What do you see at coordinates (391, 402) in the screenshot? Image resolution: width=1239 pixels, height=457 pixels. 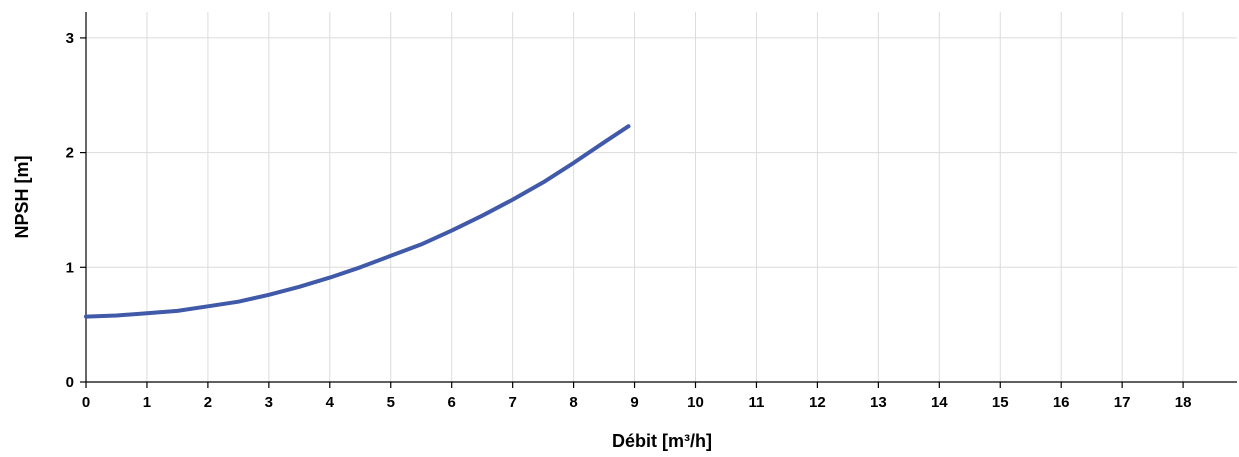 I see `x-tick-label: 5` at bounding box center [391, 402].